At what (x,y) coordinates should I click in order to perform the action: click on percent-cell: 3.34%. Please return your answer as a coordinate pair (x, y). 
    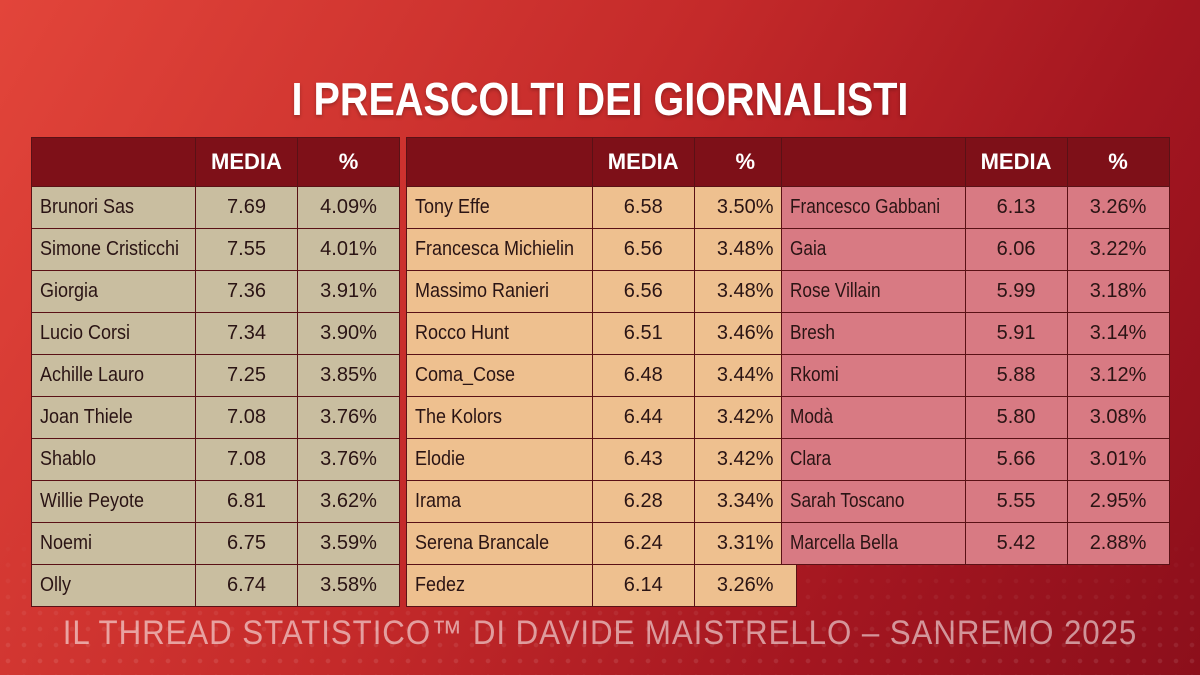
    Looking at the image, I should click on (745, 501).